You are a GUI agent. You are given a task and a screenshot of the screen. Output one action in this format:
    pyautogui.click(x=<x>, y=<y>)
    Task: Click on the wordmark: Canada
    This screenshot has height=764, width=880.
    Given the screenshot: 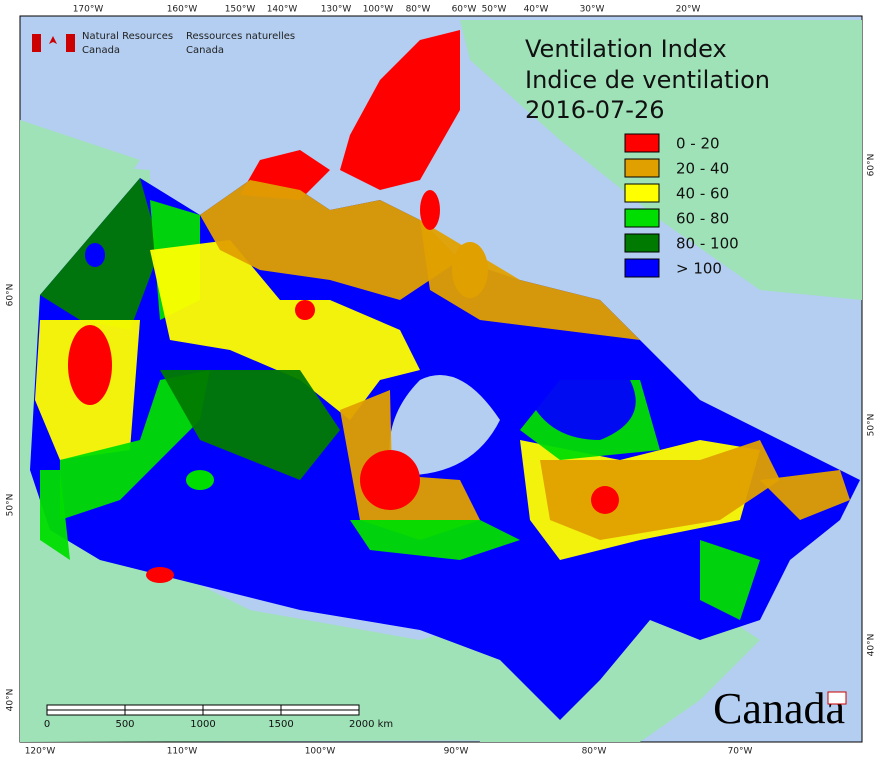 What is the action you would take?
    pyautogui.click(x=779, y=708)
    